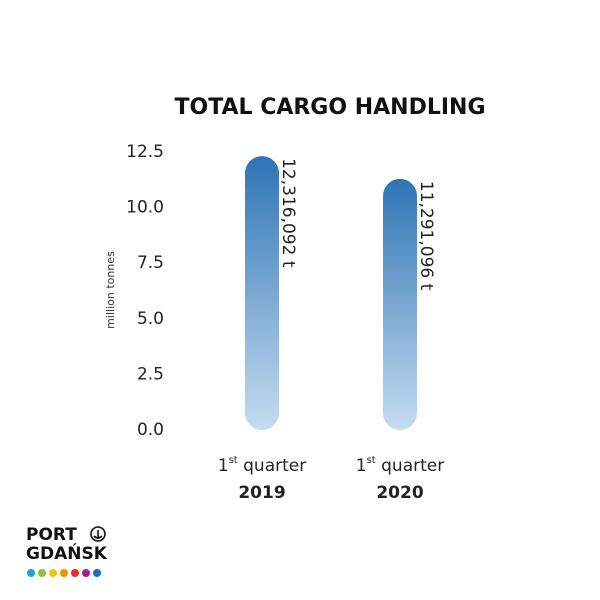 The width and height of the screenshot is (600, 600). I want to click on y-tick-label: 7.5, so click(150, 263).